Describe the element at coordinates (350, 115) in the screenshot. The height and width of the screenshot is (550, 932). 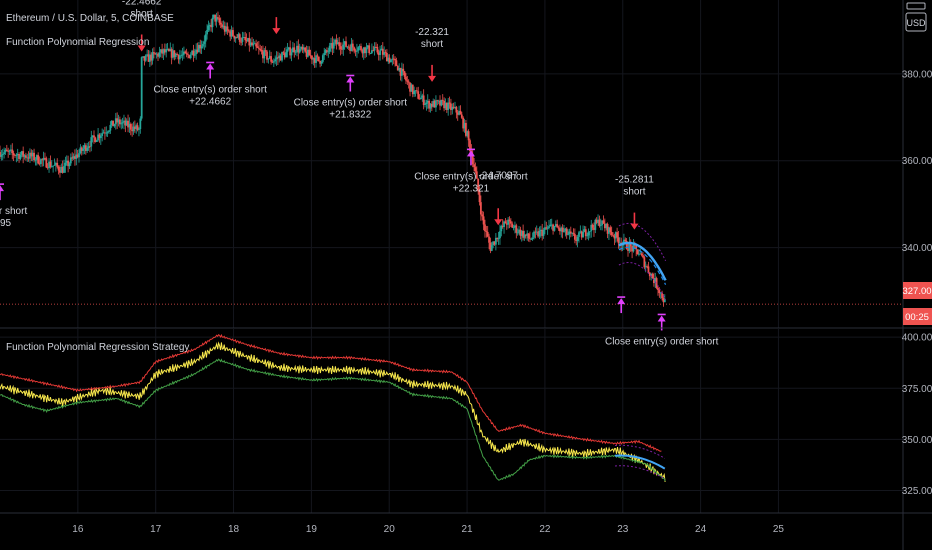
I see `close-label: +21.8322` at that location.